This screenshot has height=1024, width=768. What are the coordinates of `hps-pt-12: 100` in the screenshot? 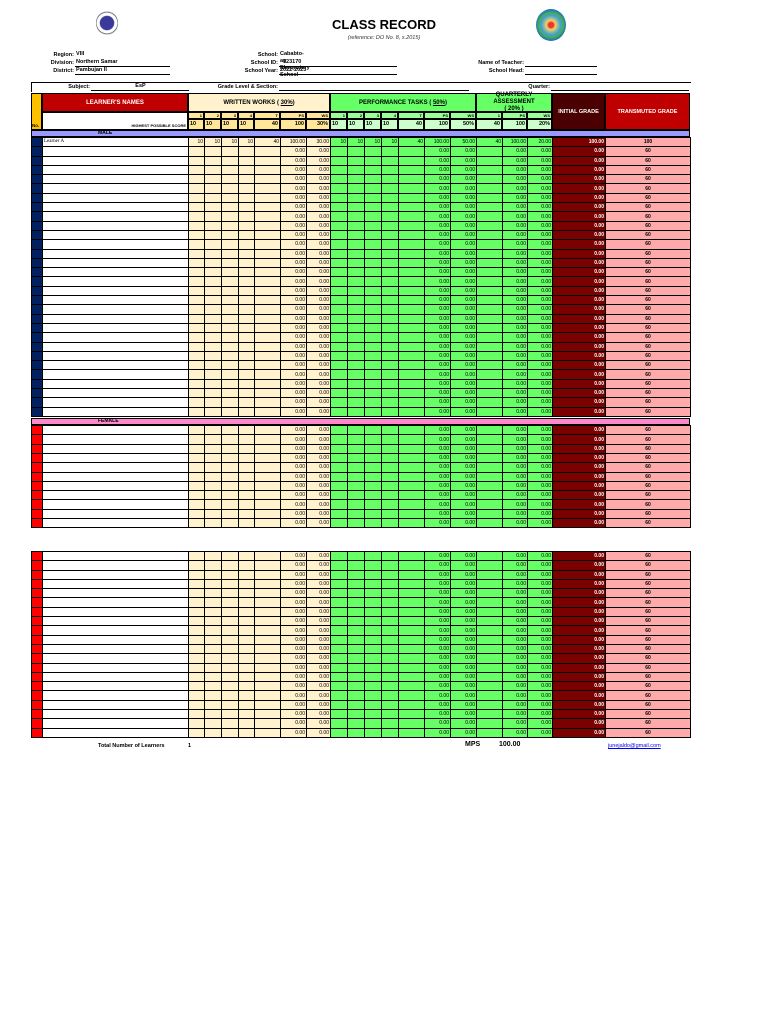 It's located at (437, 124).